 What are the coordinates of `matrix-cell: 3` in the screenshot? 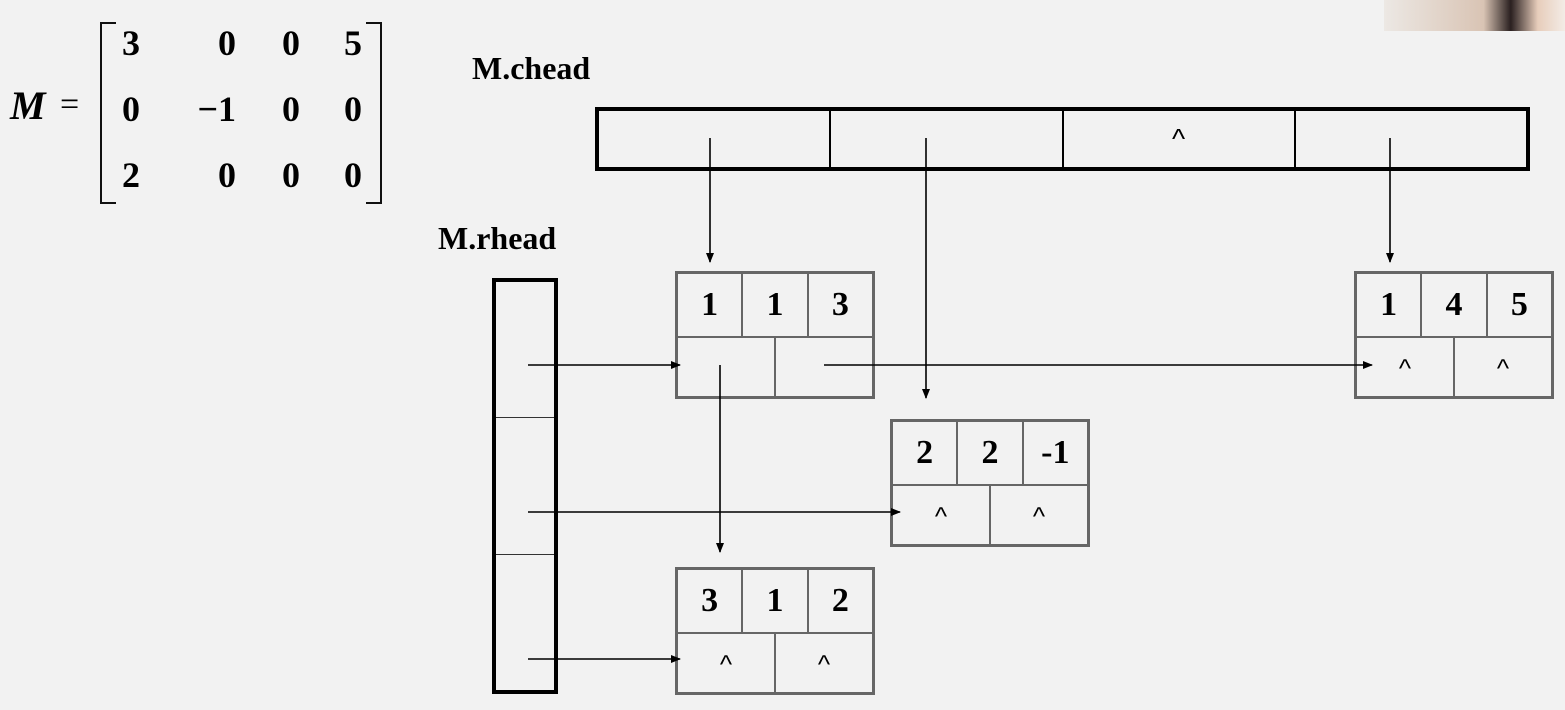 It's located at (131, 43).